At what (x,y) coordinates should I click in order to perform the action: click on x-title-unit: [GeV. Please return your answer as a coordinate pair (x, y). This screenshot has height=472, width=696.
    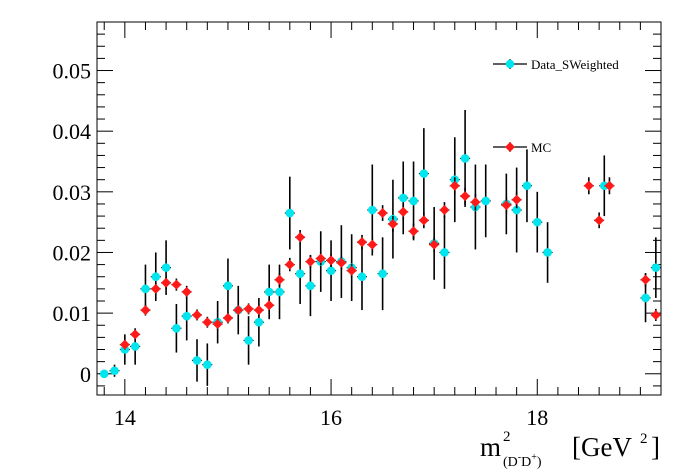
    Looking at the image, I should click on (602, 447).